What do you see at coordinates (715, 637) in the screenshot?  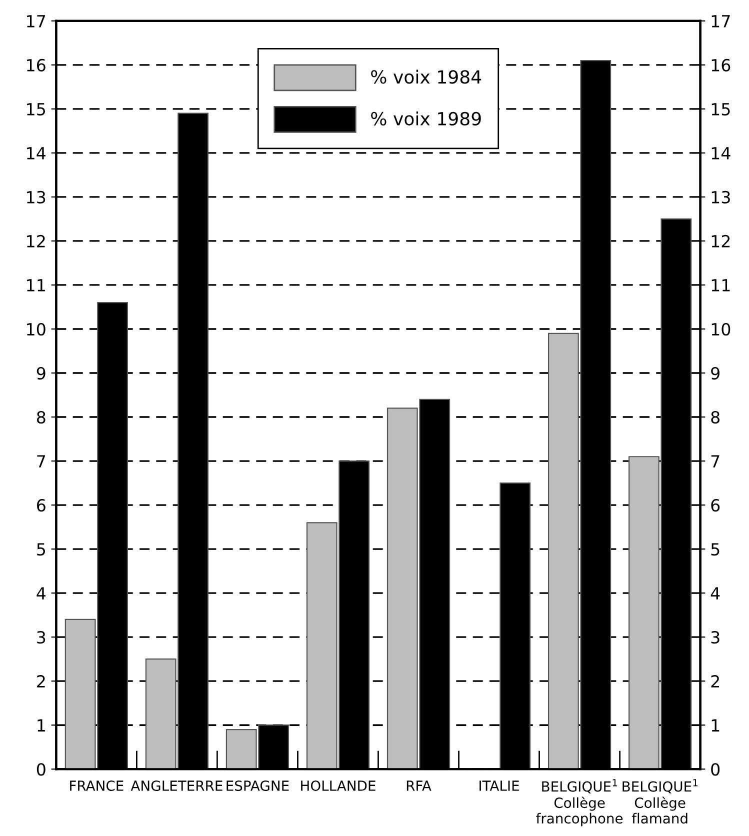 I see `y2-tick-label: 3` at bounding box center [715, 637].